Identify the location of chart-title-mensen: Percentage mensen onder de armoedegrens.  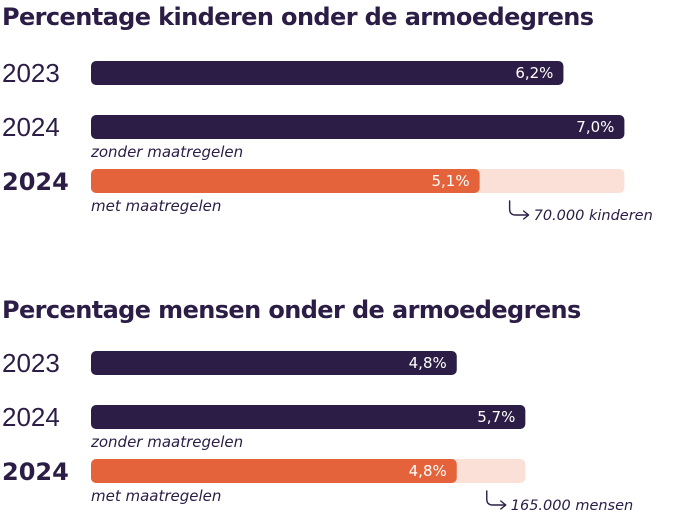
(291, 310).